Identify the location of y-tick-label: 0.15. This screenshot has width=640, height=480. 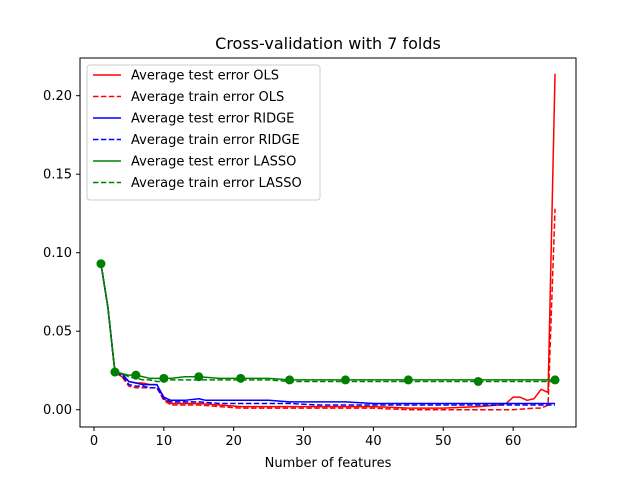
(57, 175).